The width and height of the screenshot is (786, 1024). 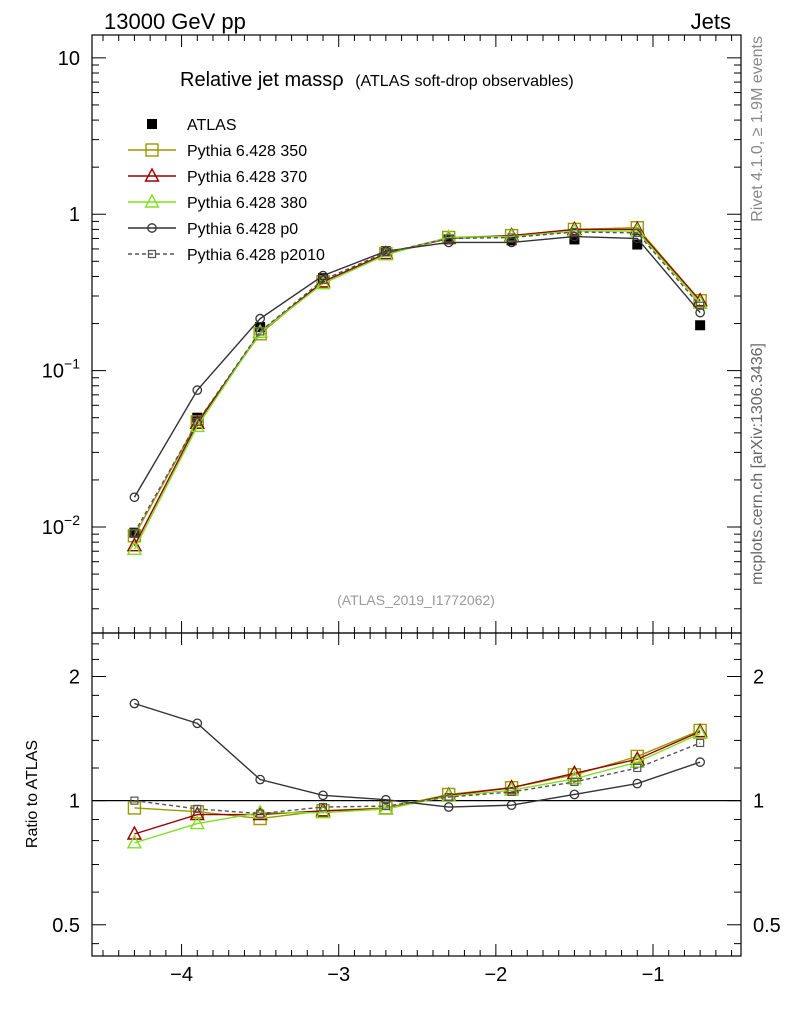 I want to click on legend-item-2: Pythia 6.428 370, so click(x=217, y=176).